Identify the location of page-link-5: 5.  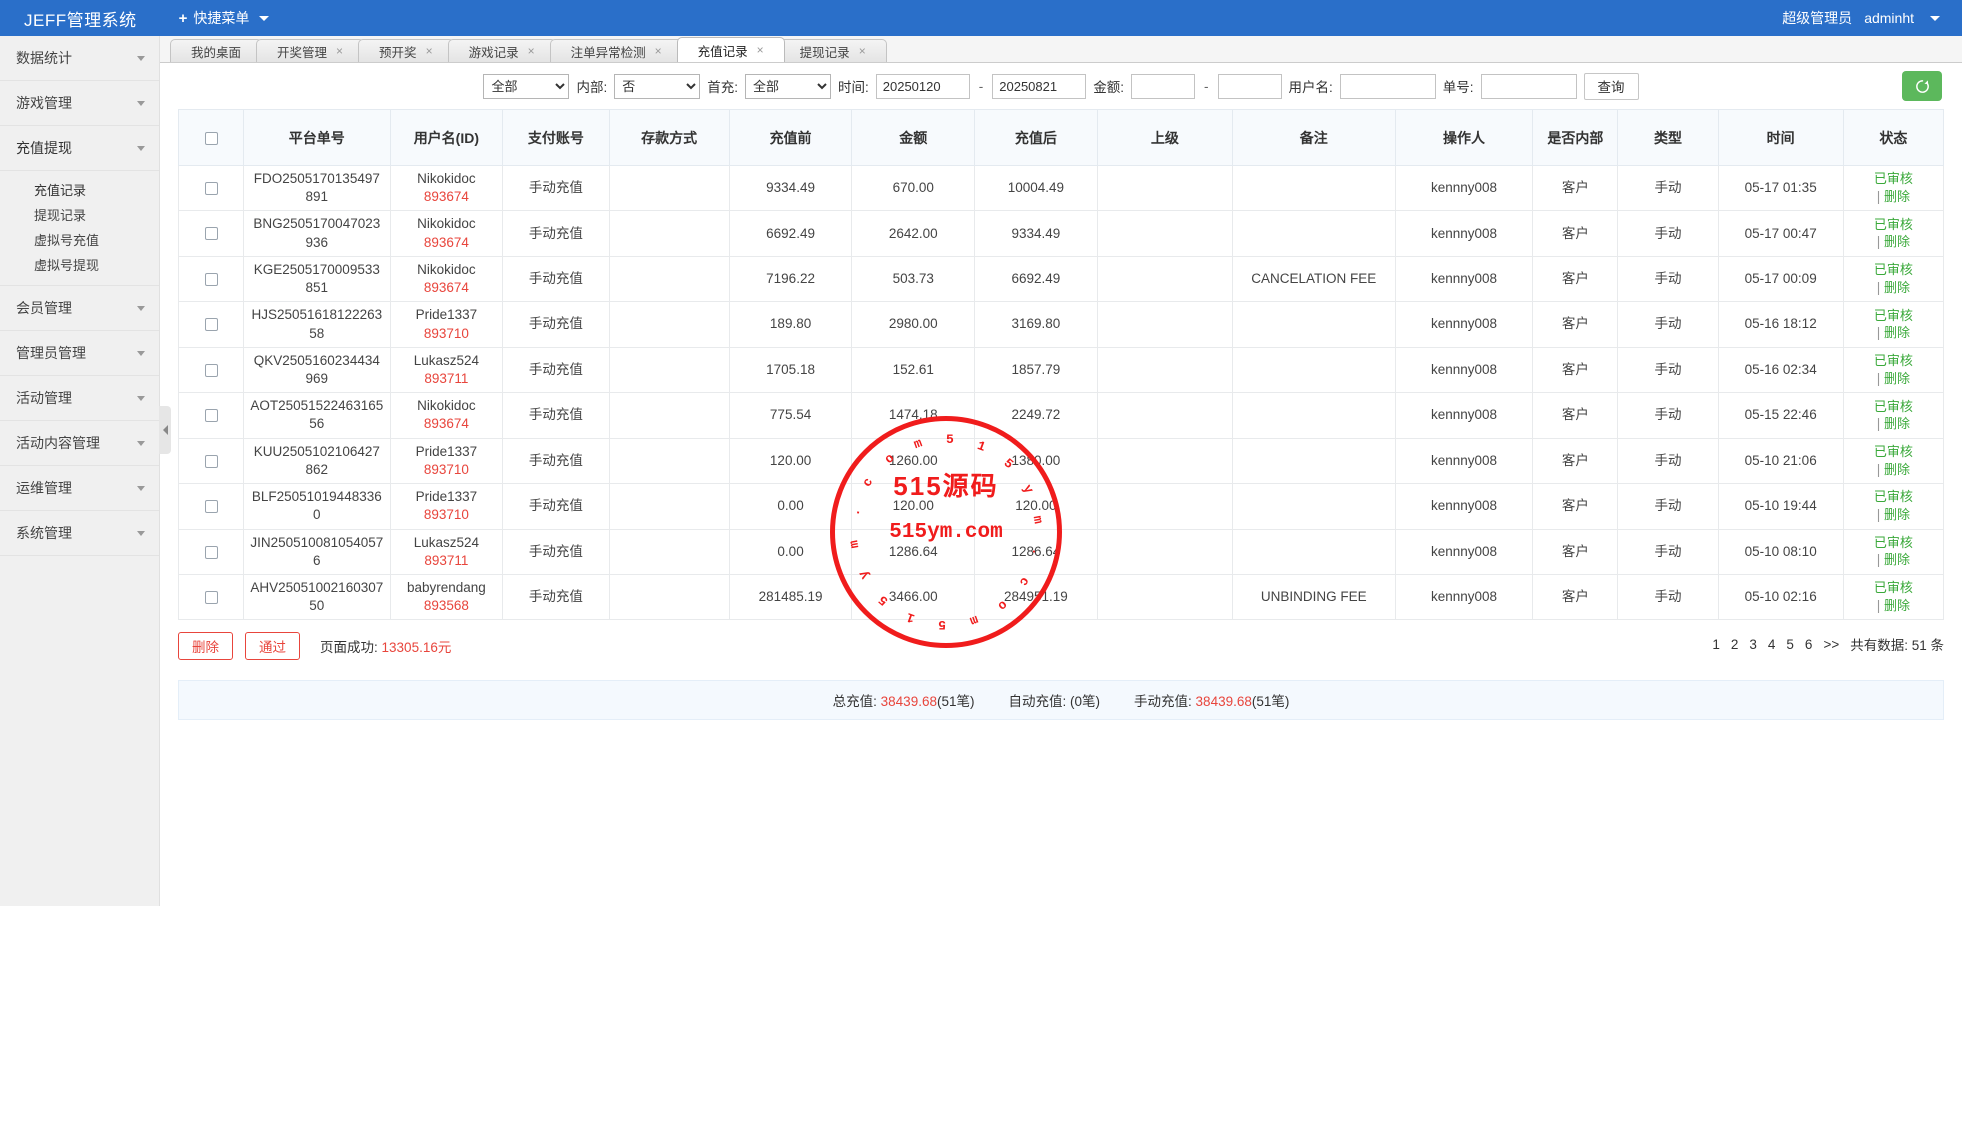
(1790, 644).